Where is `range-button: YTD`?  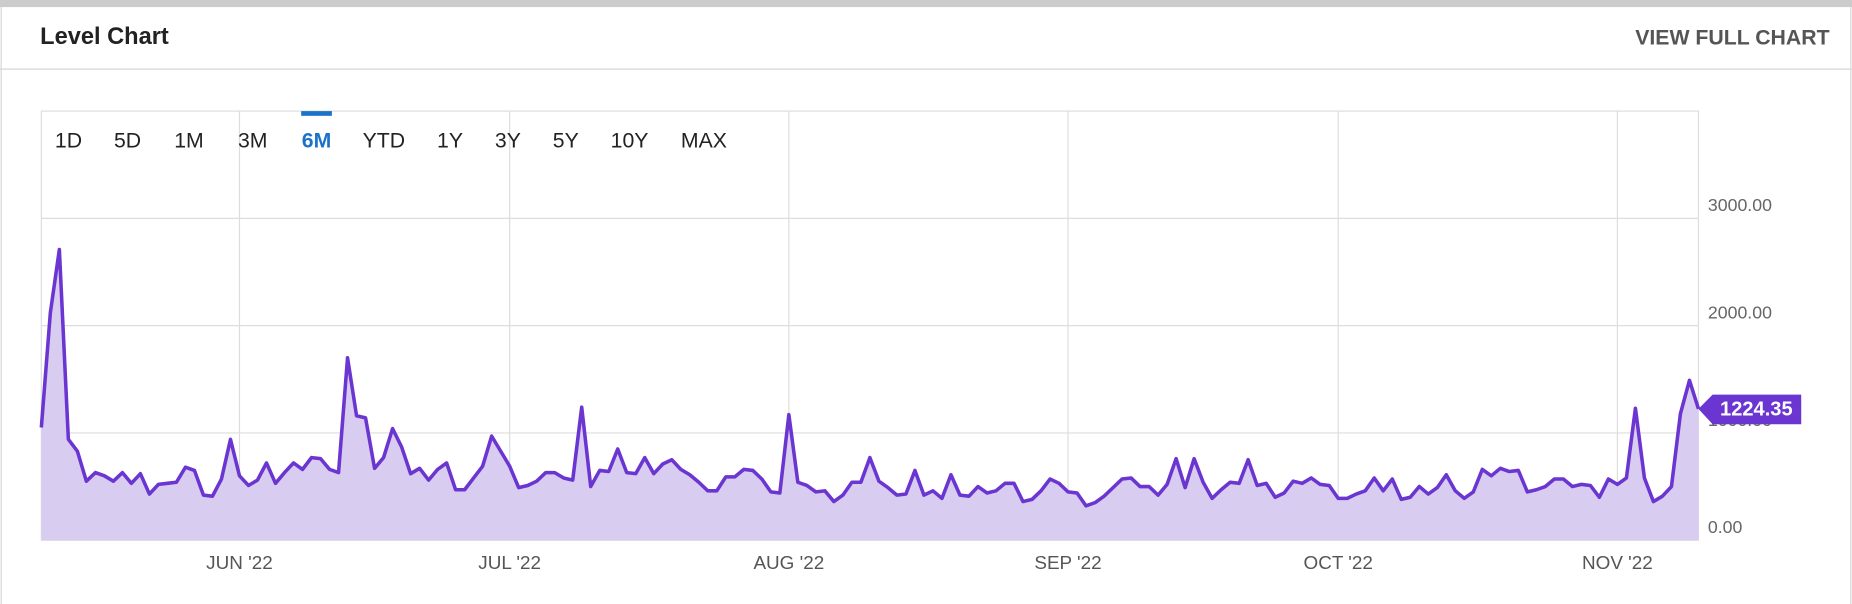
range-button: YTD is located at coordinates (384, 140).